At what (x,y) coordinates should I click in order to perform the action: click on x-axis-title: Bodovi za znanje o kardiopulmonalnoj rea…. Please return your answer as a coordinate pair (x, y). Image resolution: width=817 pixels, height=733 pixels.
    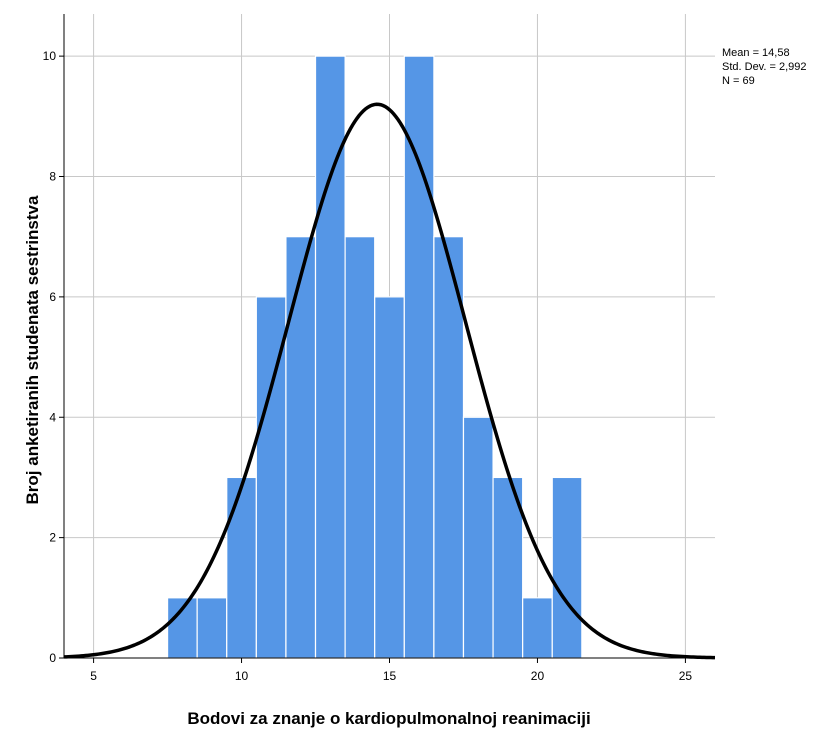
    Looking at the image, I should click on (388, 718).